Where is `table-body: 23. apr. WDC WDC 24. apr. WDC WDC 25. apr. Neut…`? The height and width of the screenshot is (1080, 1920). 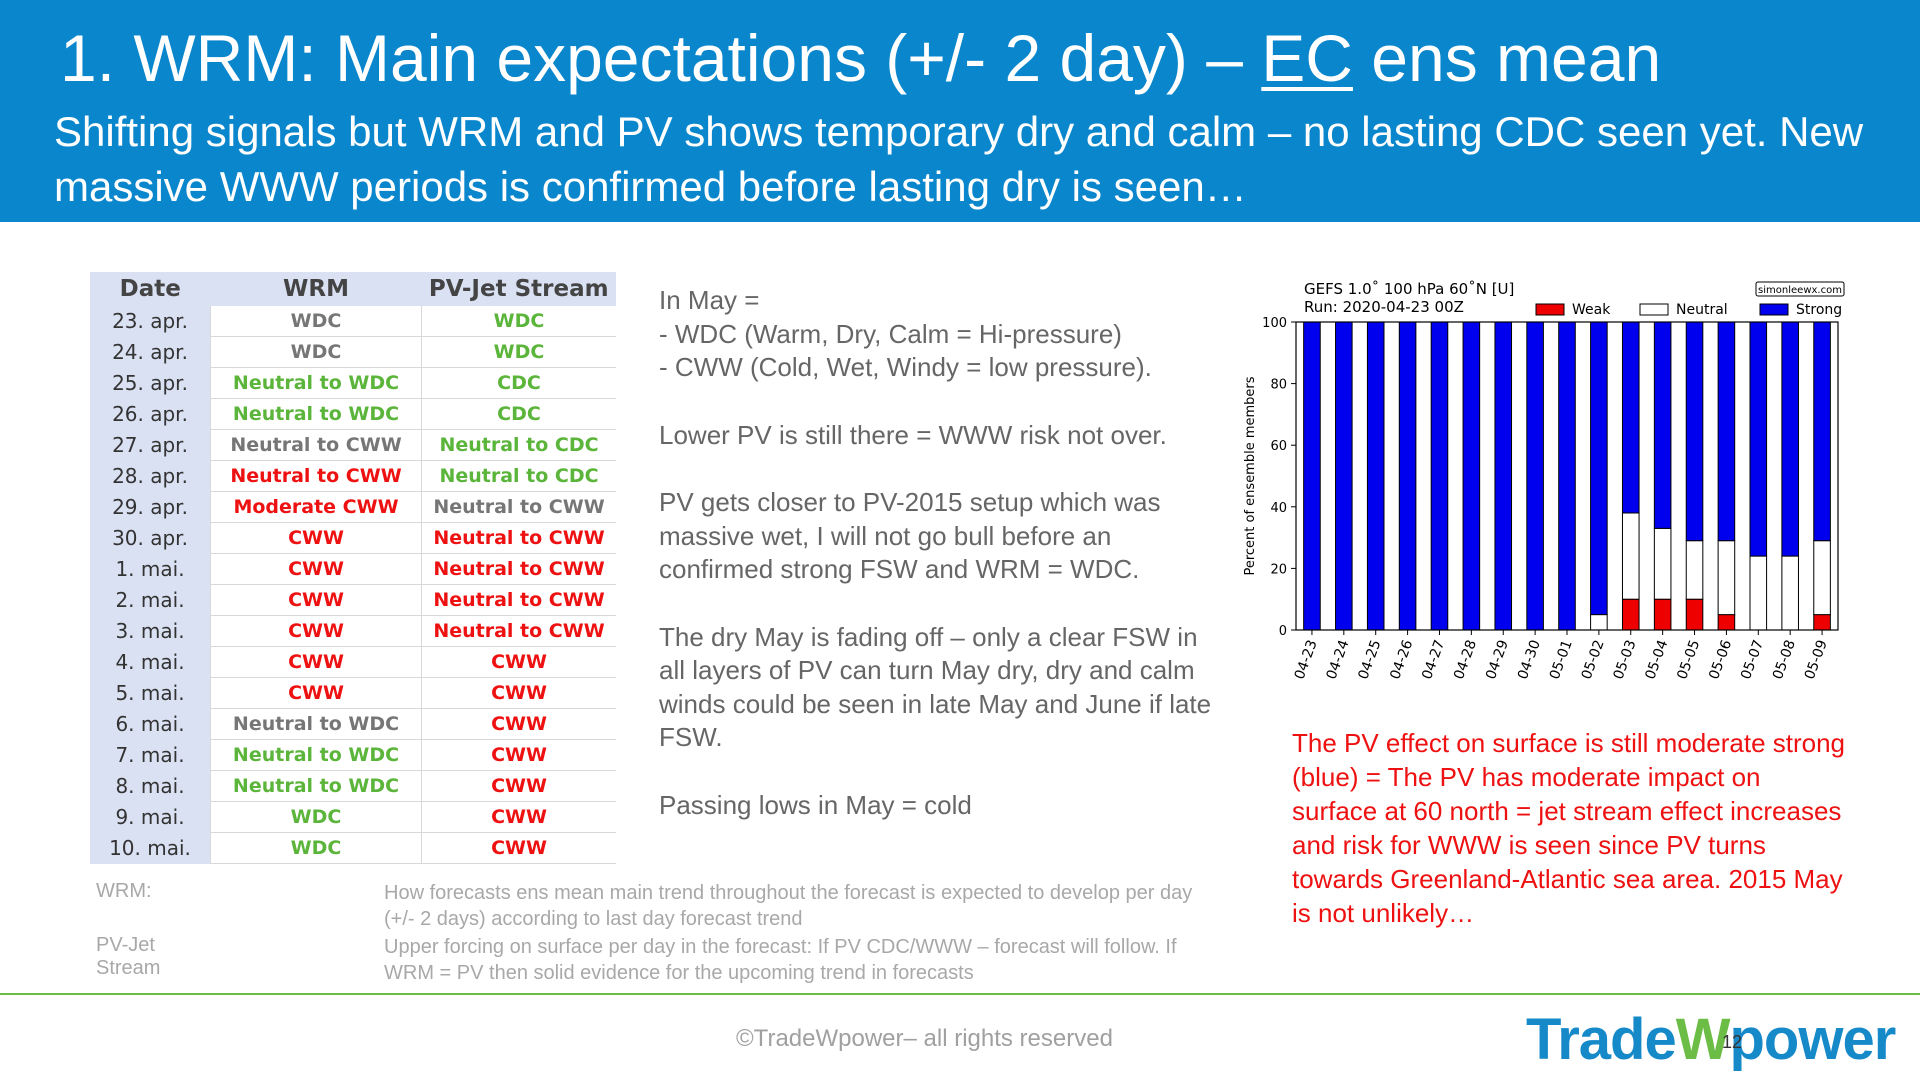 table-body: 23. apr. WDC WDC 24. apr. WDC WDC 25. apr. Neut… is located at coordinates (353, 585).